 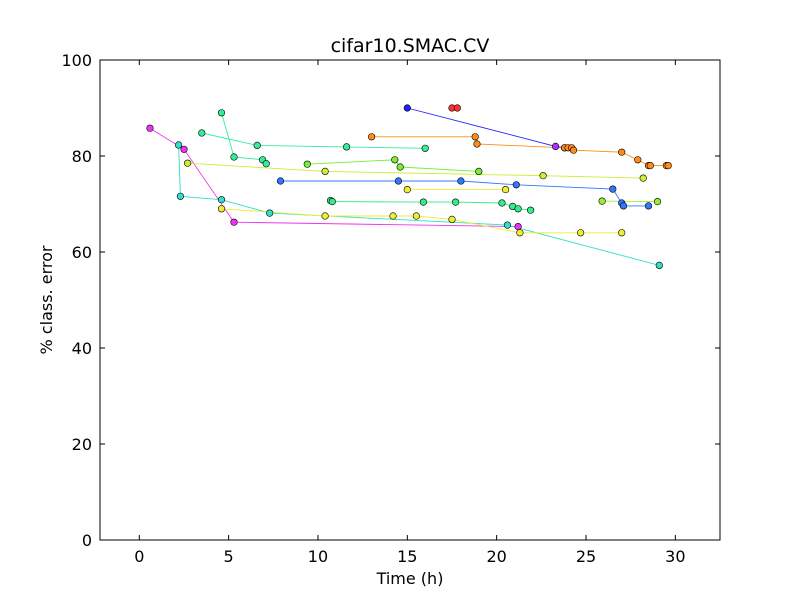 What do you see at coordinates (82, 156) in the screenshot?
I see `y-tick-label: 80` at bounding box center [82, 156].